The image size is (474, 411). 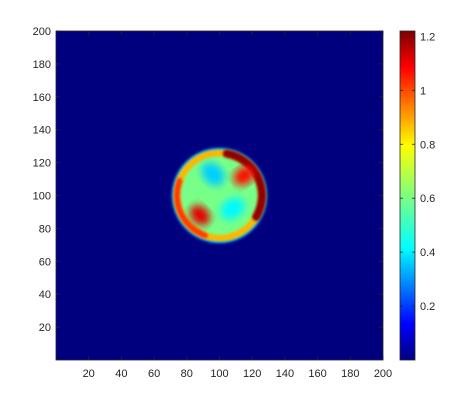 I want to click on colorbar, so click(x=407, y=195).